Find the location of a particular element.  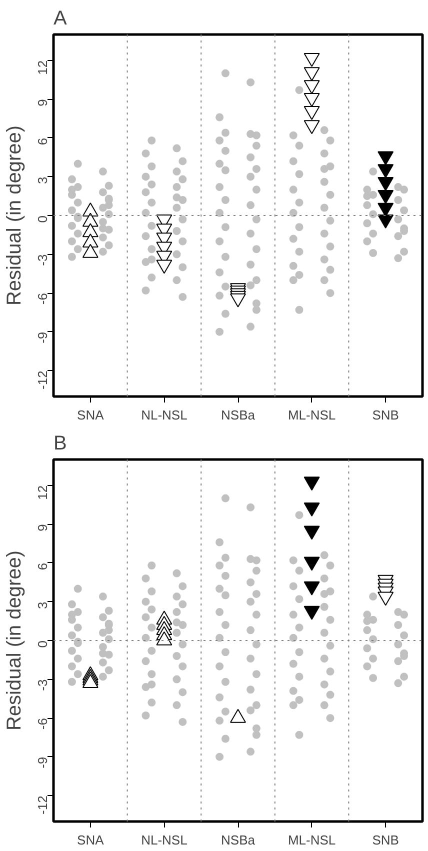

chart-title: A is located at coordinates (61, 19).